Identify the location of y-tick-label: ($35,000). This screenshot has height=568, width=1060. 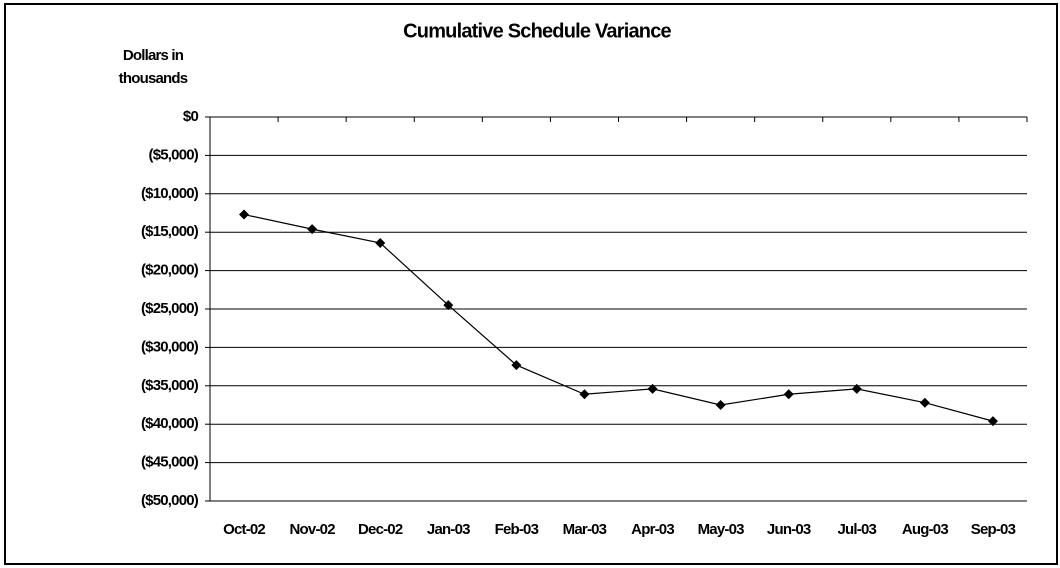
(170, 385).